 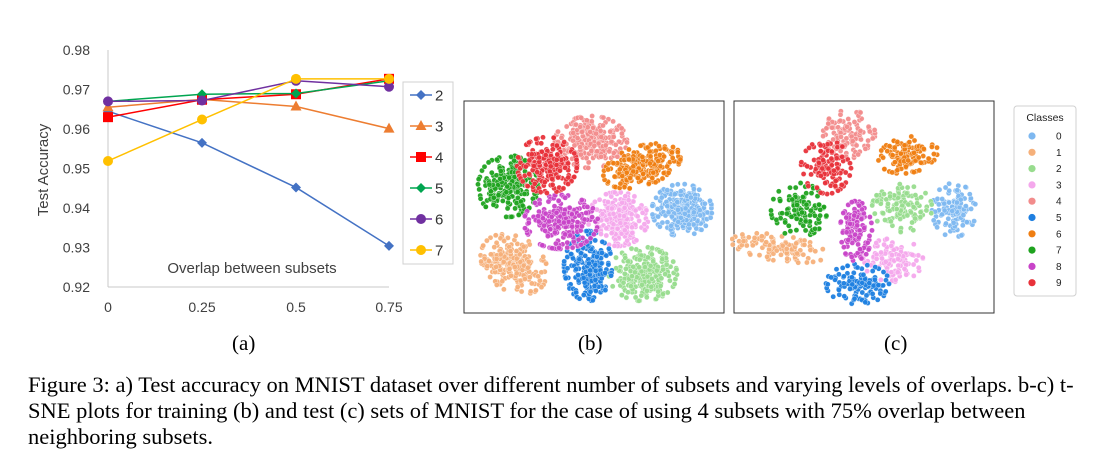 What do you see at coordinates (251, 268) in the screenshot?
I see `chart-annotation: Overlap between subsets` at bounding box center [251, 268].